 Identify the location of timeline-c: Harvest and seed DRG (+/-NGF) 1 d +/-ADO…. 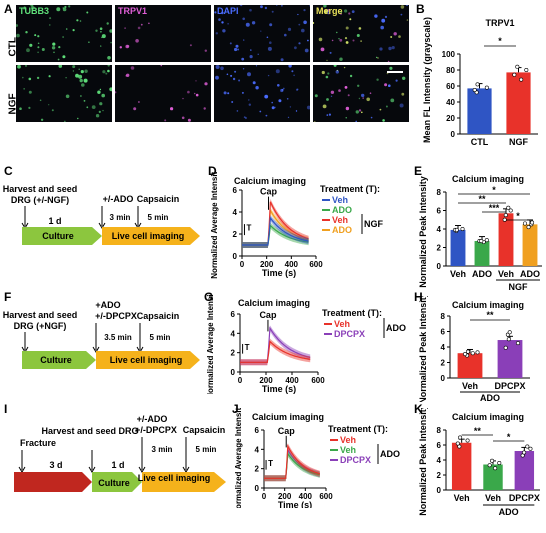
(101, 214).